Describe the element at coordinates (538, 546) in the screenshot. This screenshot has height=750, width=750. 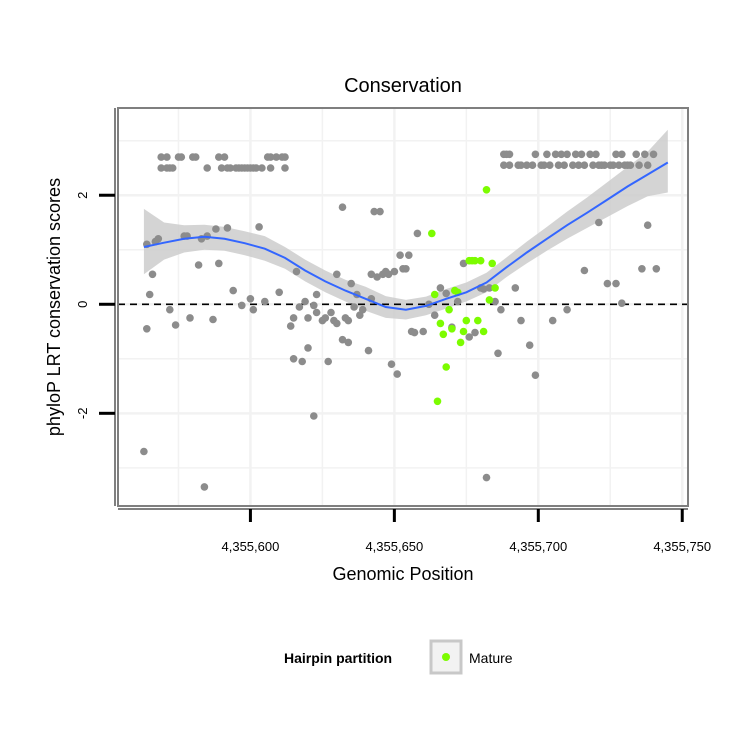
I see `x-tick-label: 4,355,700` at that location.